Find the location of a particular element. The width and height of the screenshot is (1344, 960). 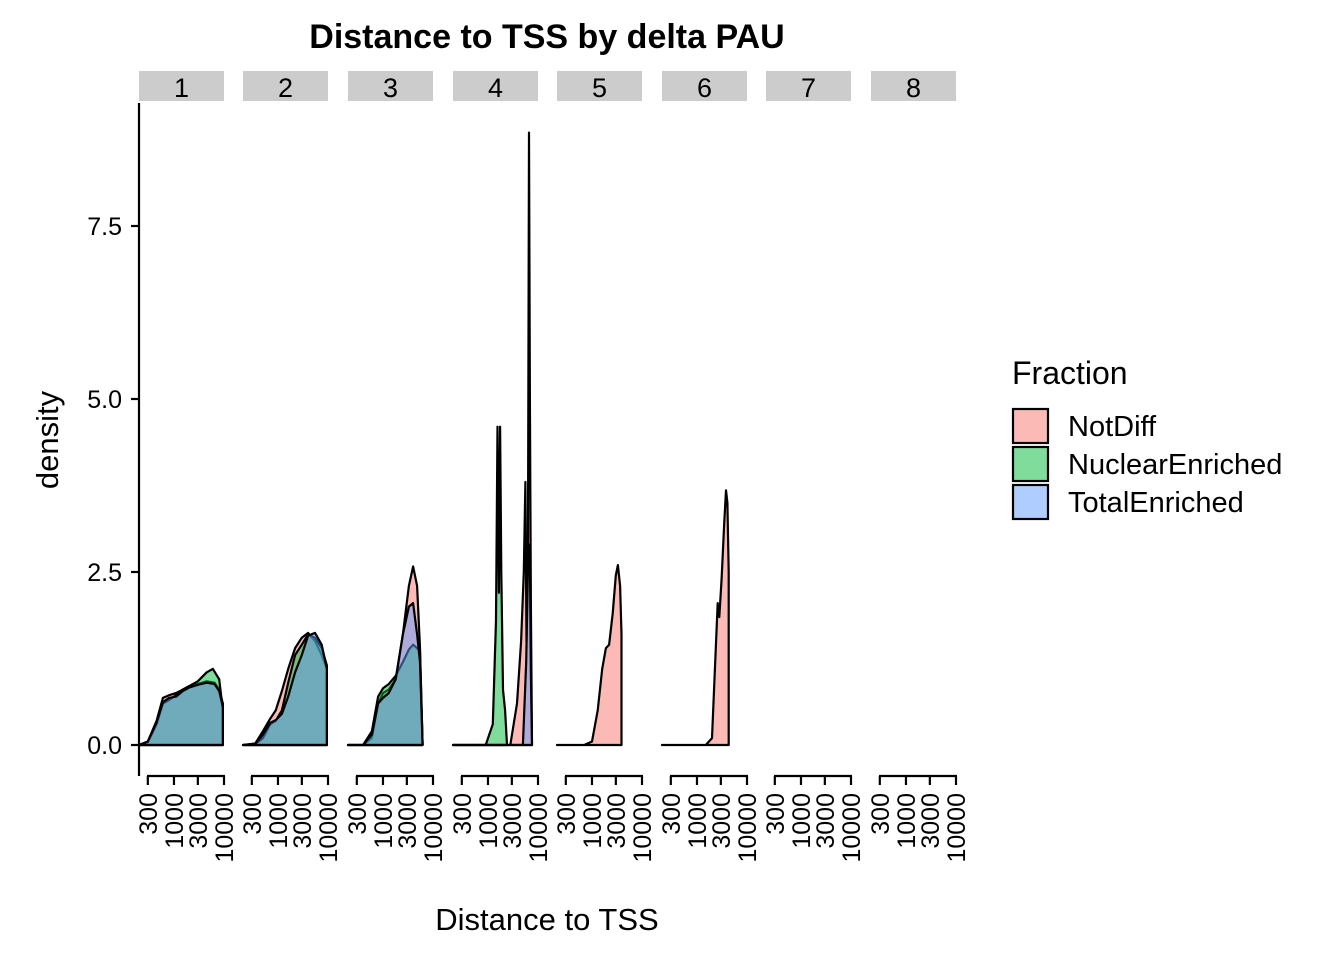

y-tick-label: 5.0 is located at coordinates (104, 400).